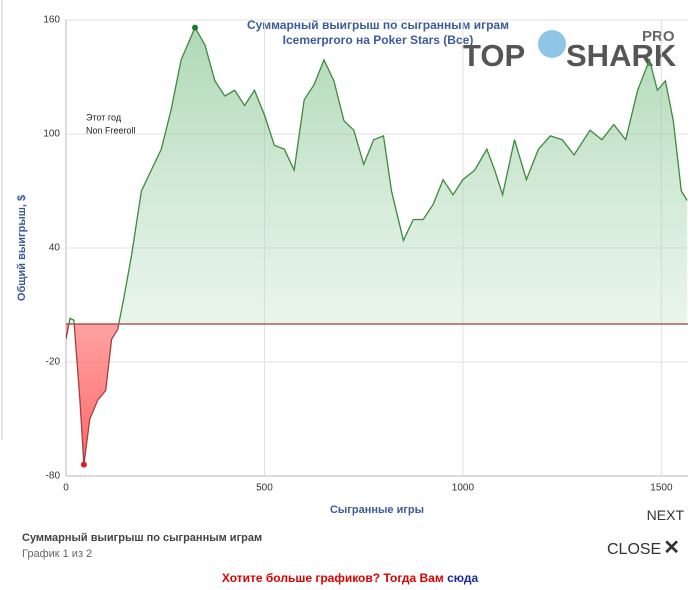 This screenshot has width=700, height=590. What do you see at coordinates (377, 510) in the screenshot?
I see `x-axis-label: Сыгранные игры` at bounding box center [377, 510].